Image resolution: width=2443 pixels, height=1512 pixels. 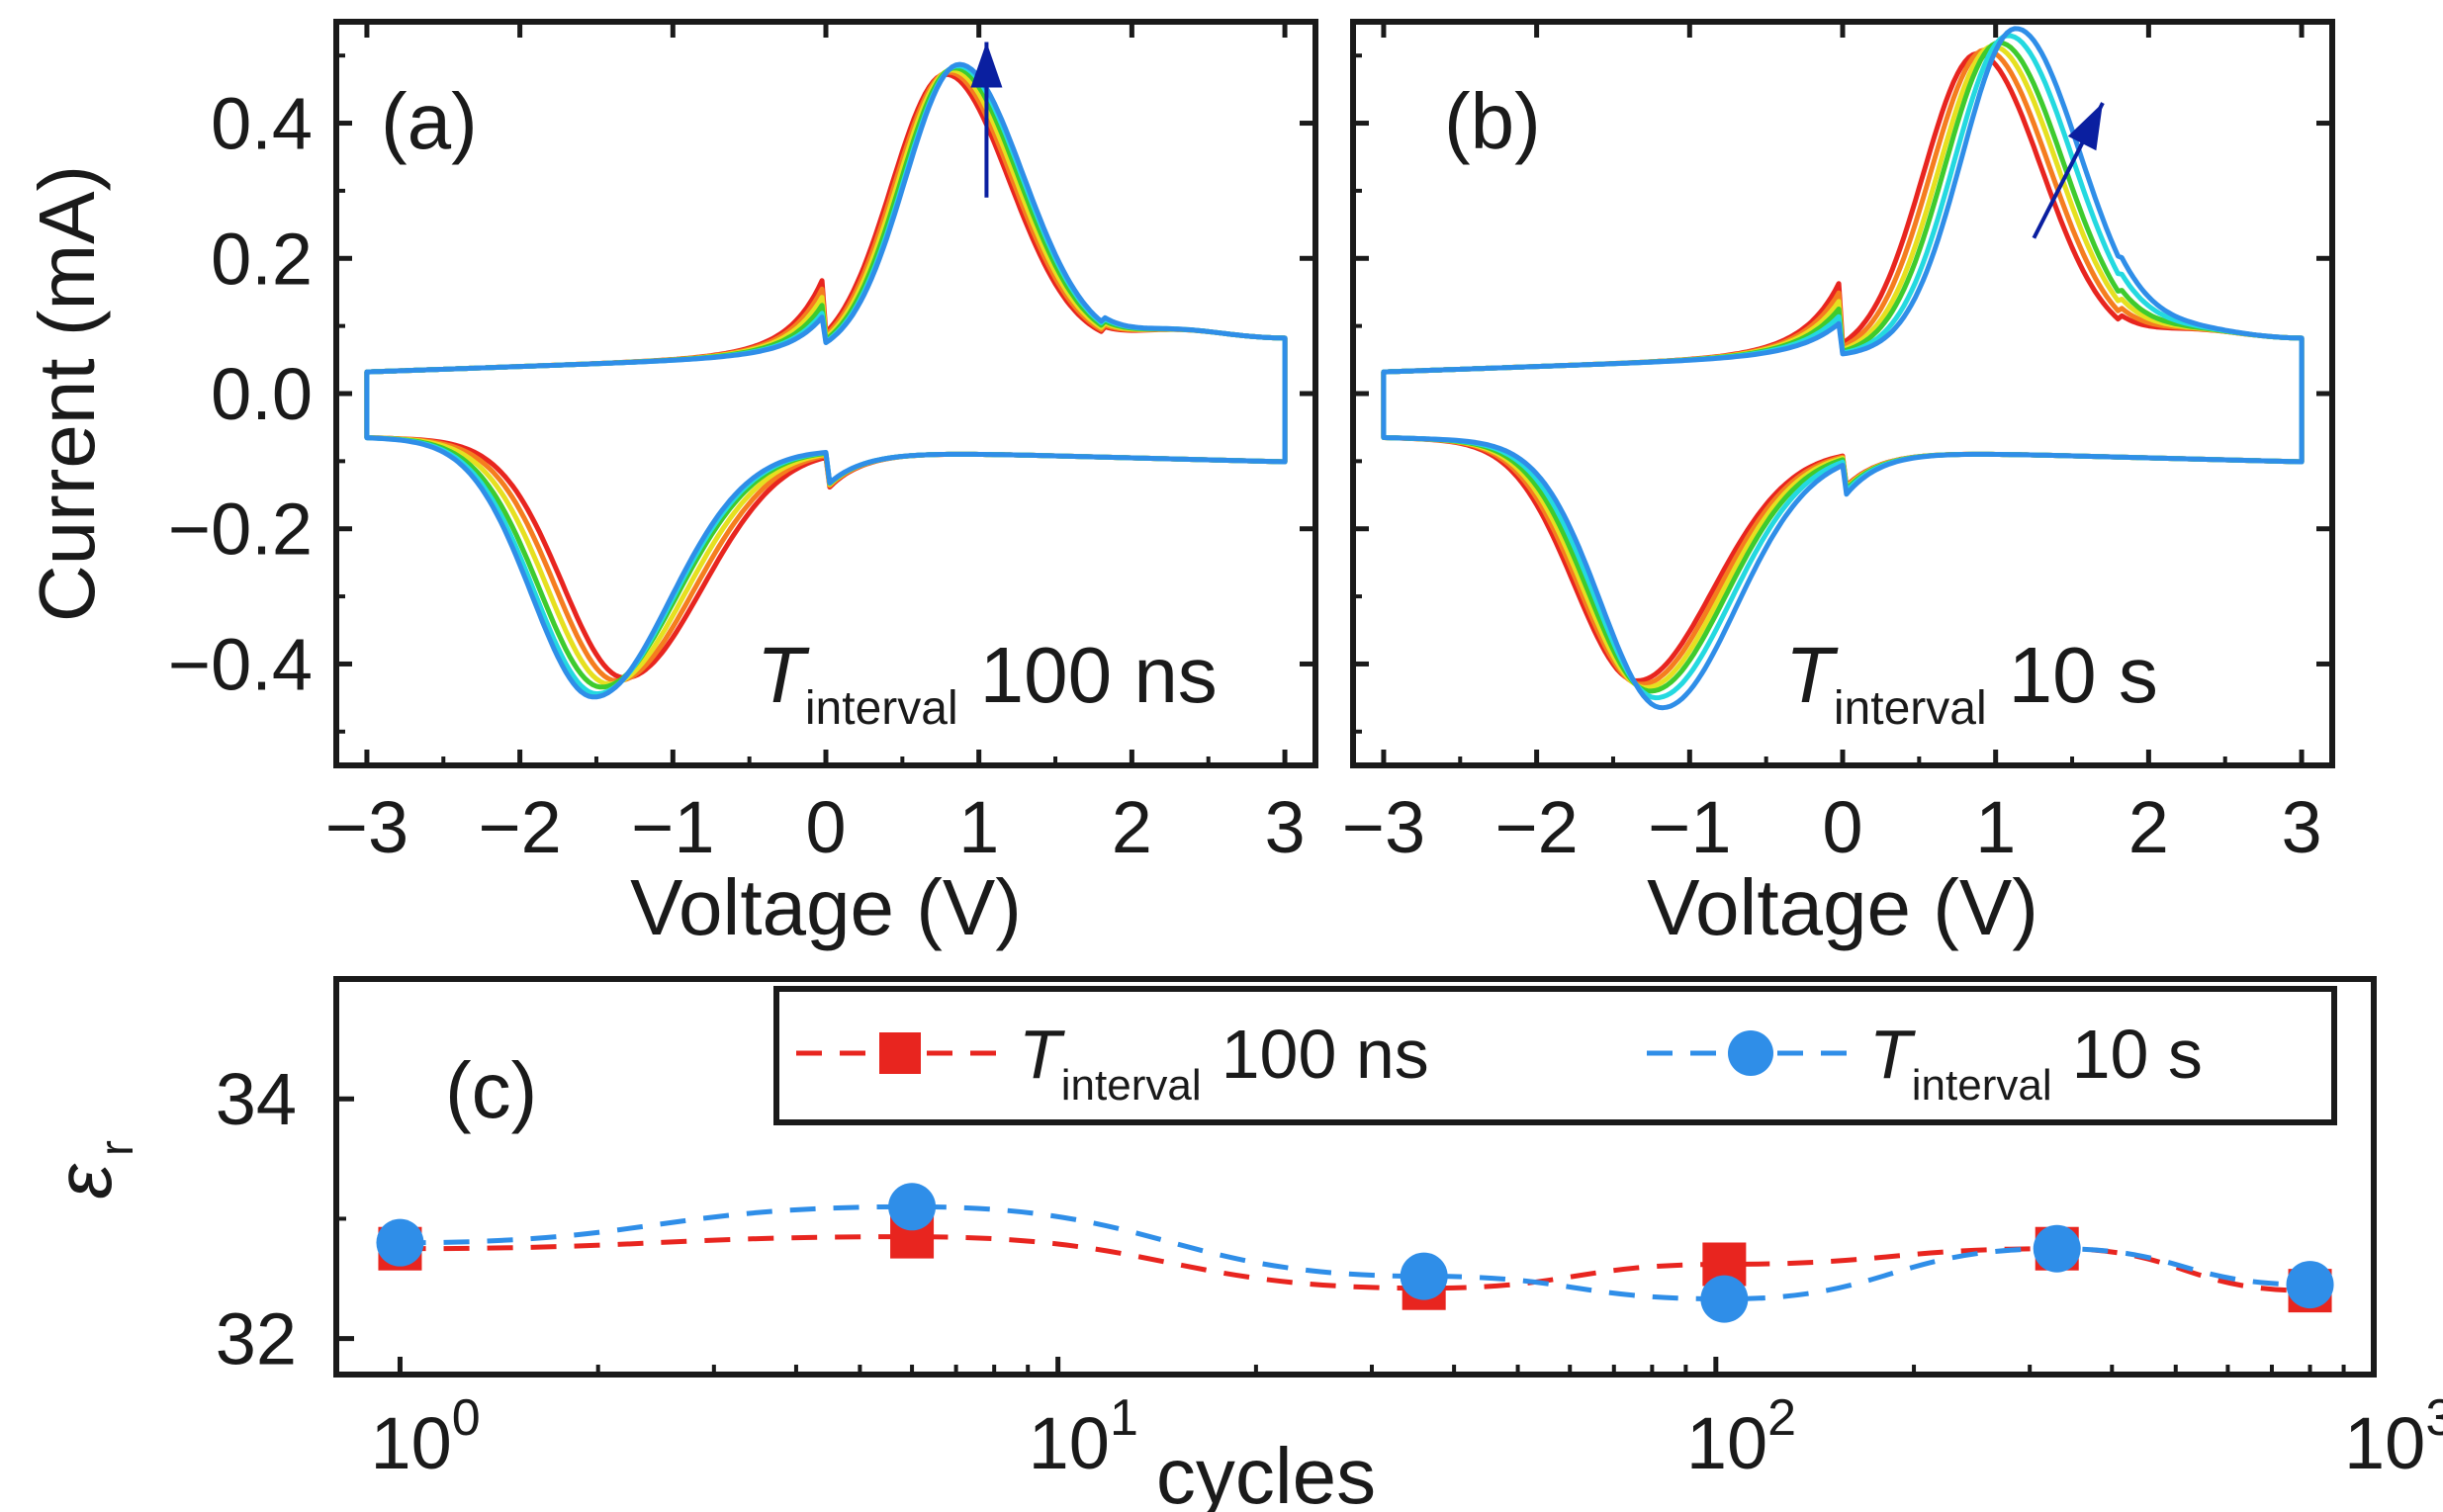 What do you see at coordinates (1266, 1472) in the screenshot?
I see `panel-c-xlabel: cycles` at bounding box center [1266, 1472].